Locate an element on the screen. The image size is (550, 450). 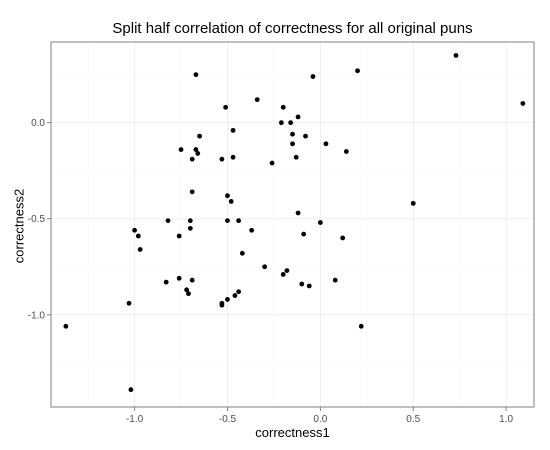
y-tick-label: -1.0 is located at coordinates (37, 315).